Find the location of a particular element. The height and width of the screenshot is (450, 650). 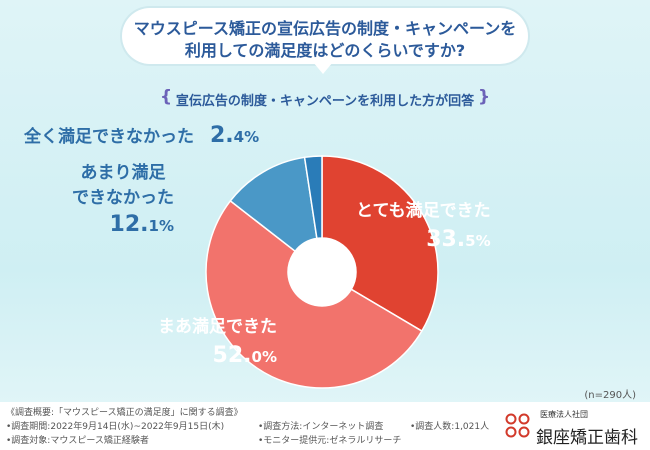

label-not-at-all-satisfied: 全く満足できなかった 2.4% is located at coordinates (141, 135).